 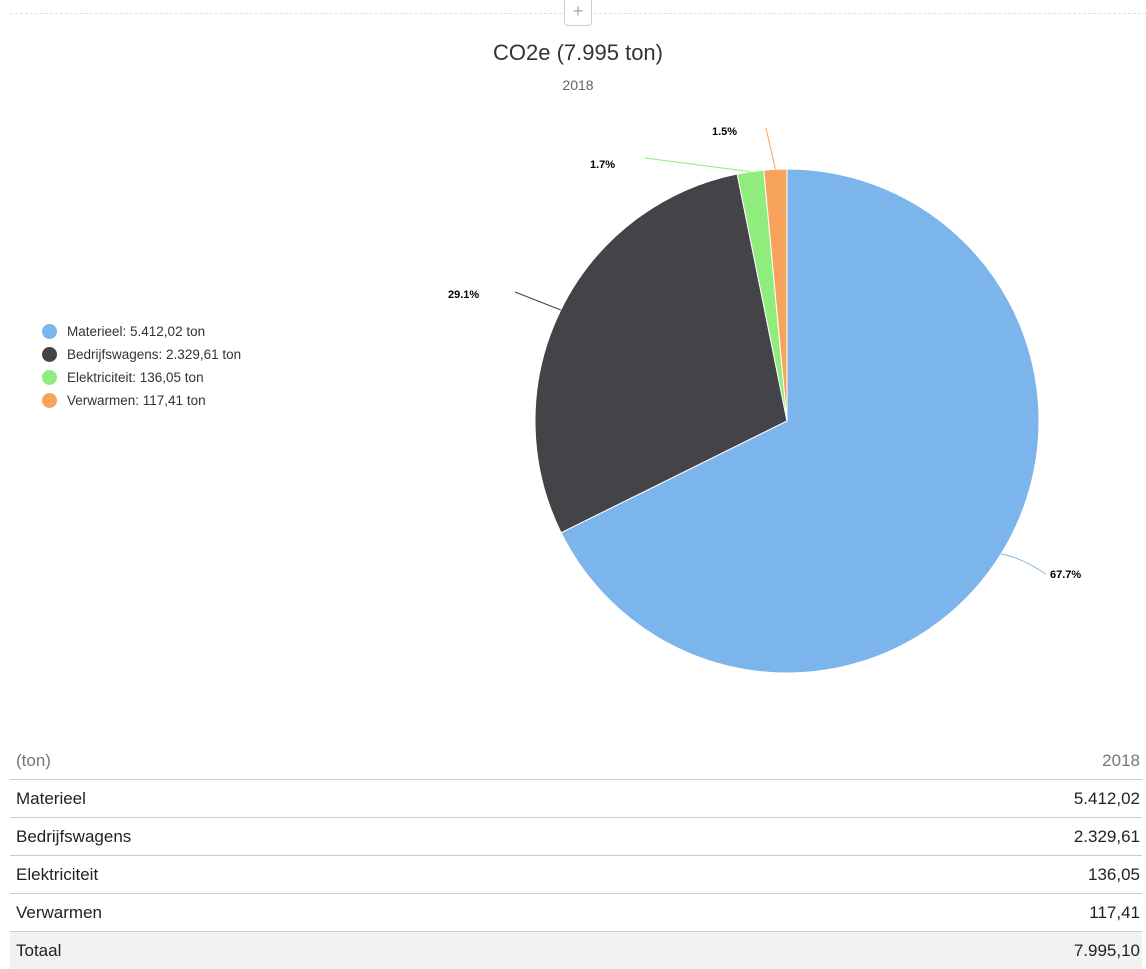 I want to click on connector-elektriciteit, so click(x=697, y=165).